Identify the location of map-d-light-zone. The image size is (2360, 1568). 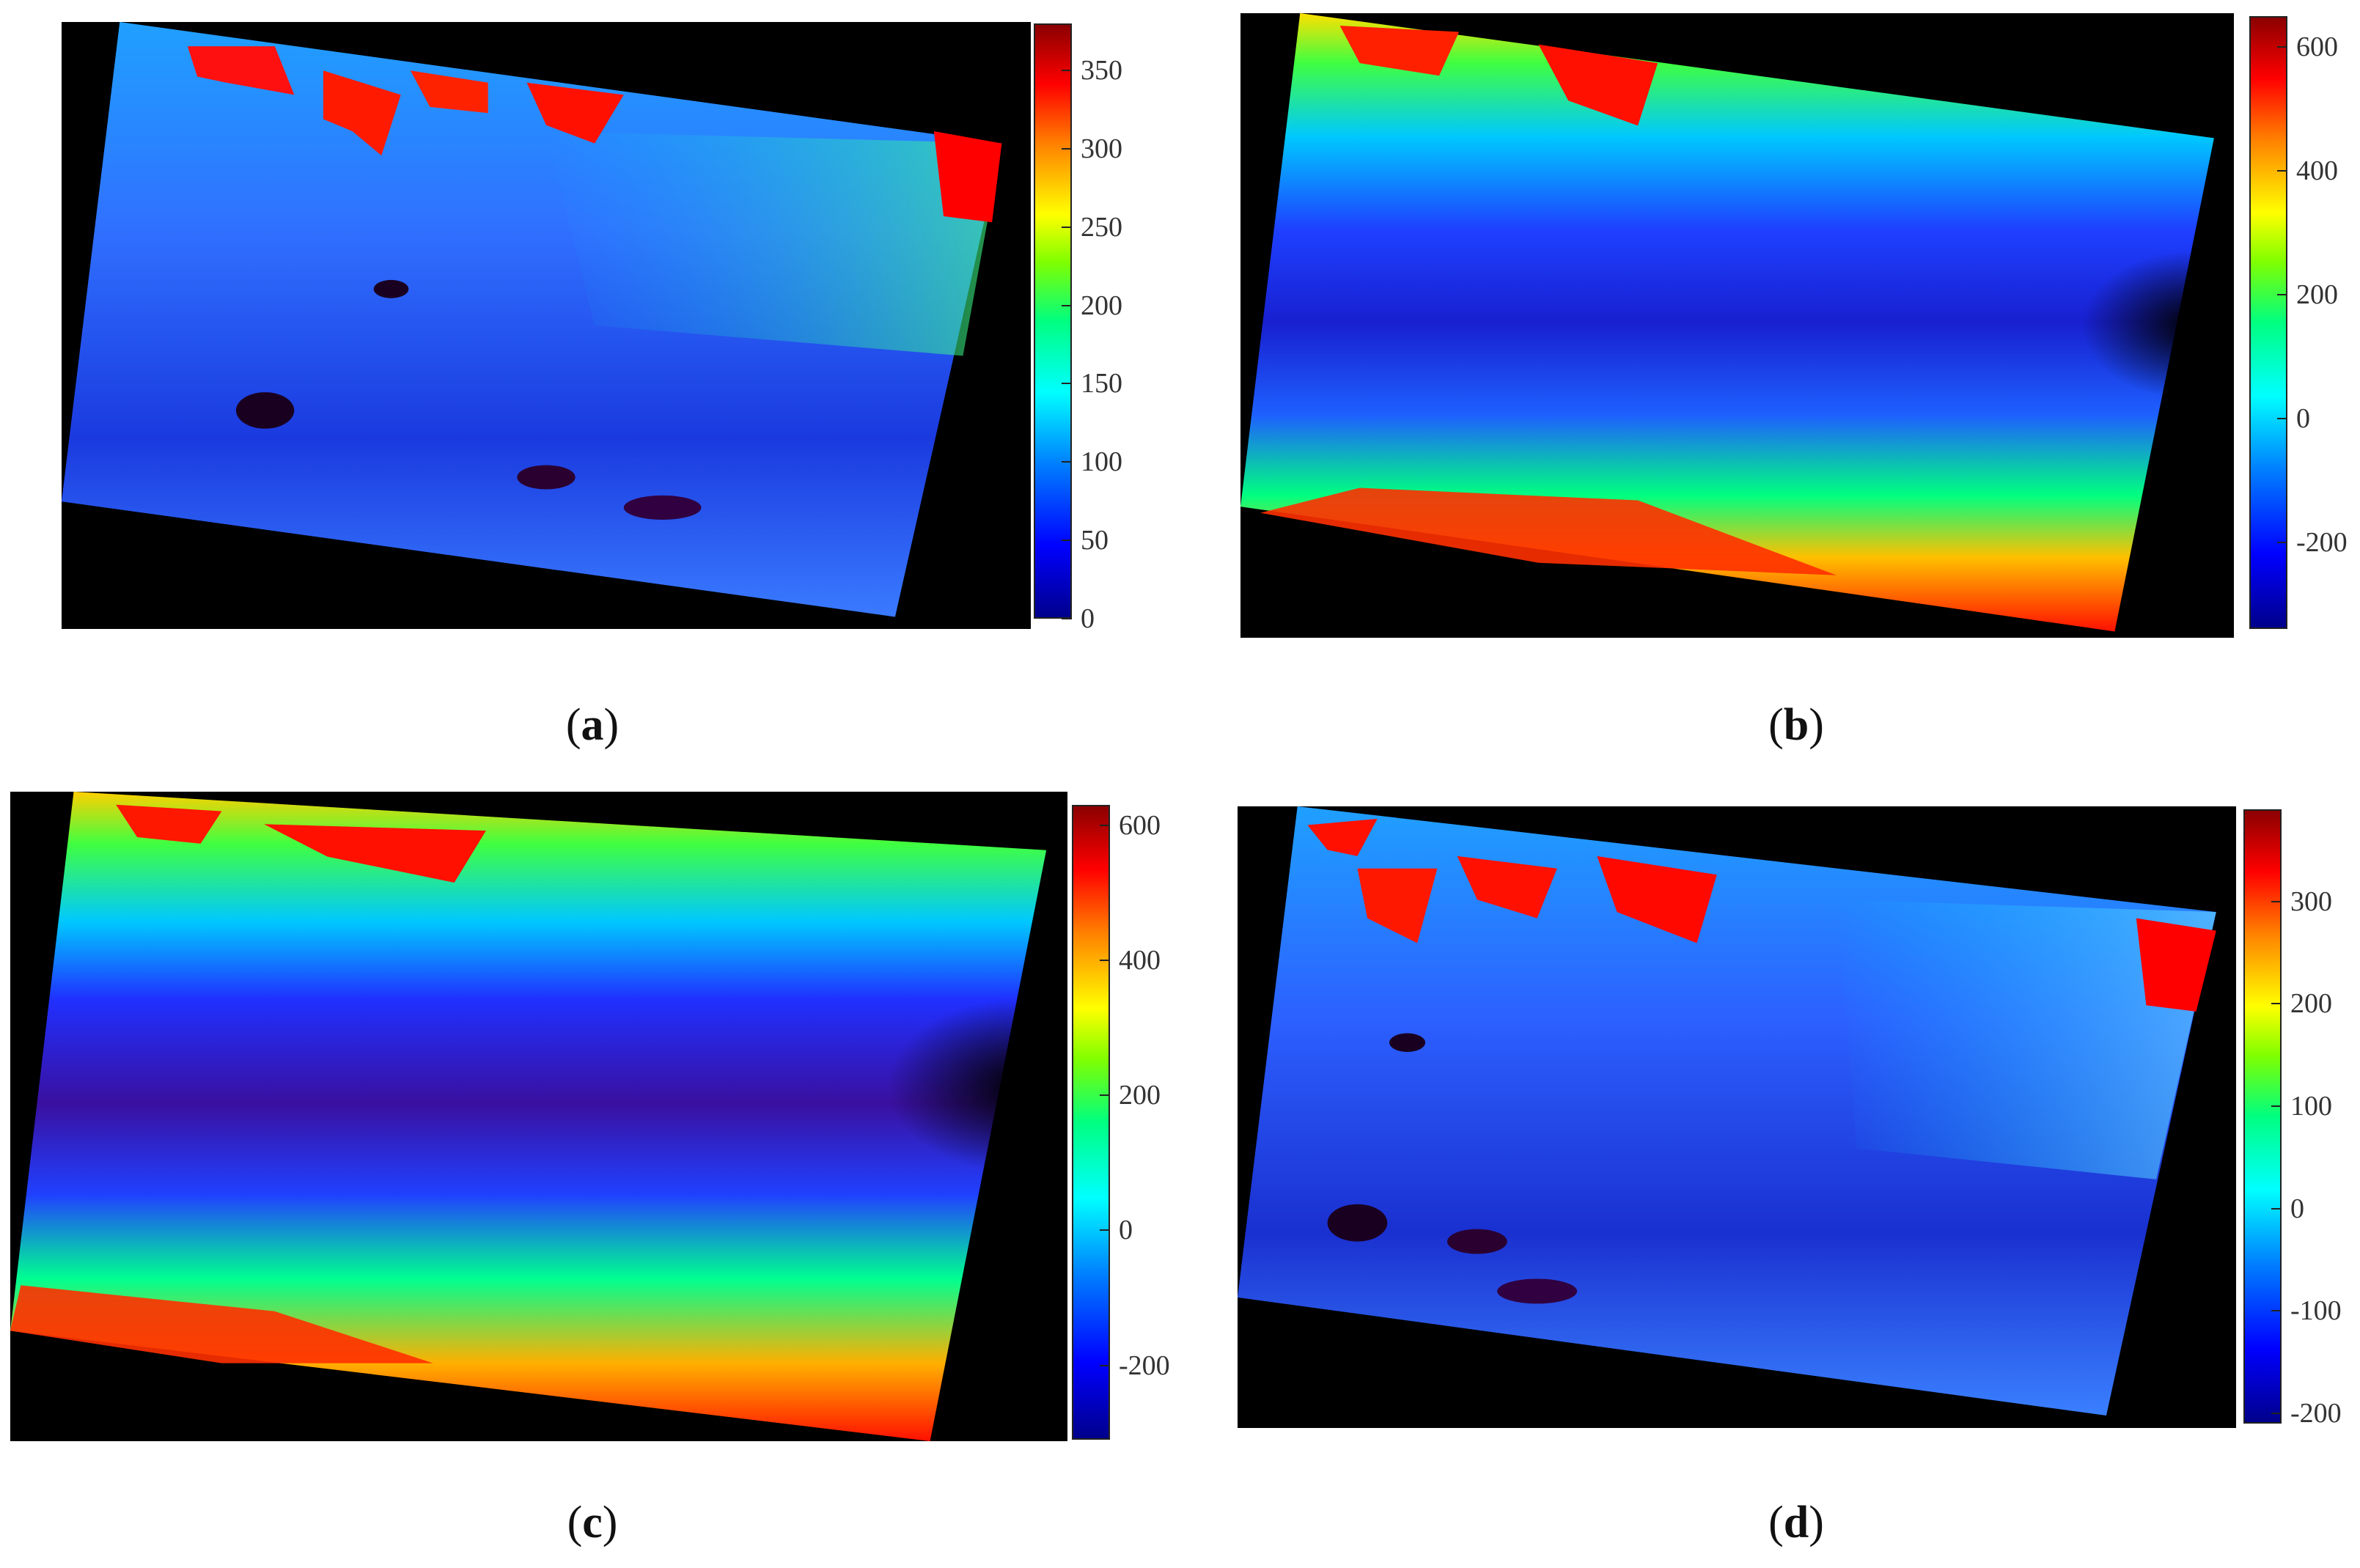
(2026, 1039).